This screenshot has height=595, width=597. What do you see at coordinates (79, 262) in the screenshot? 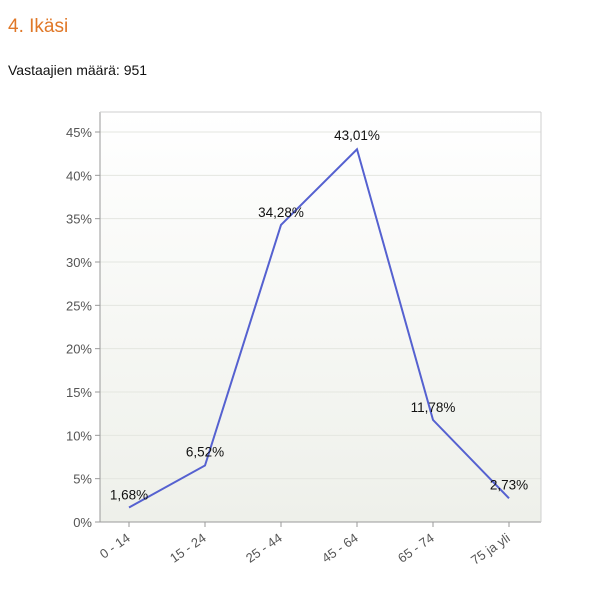
I see `y-tick-label: 30%` at bounding box center [79, 262].